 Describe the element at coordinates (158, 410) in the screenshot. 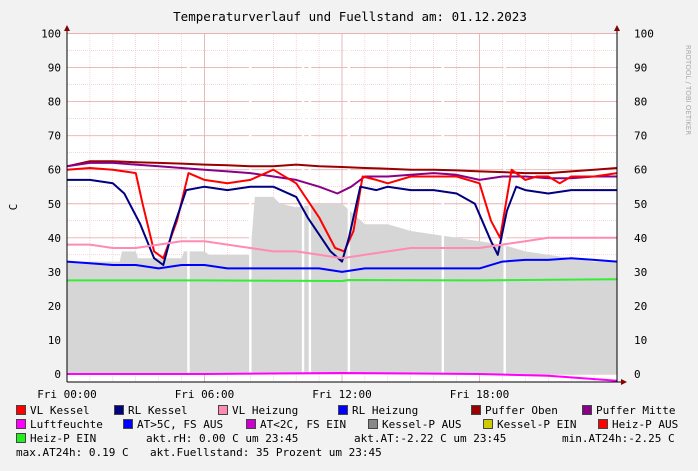

I see `legend-label: RL Kessel` at that location.